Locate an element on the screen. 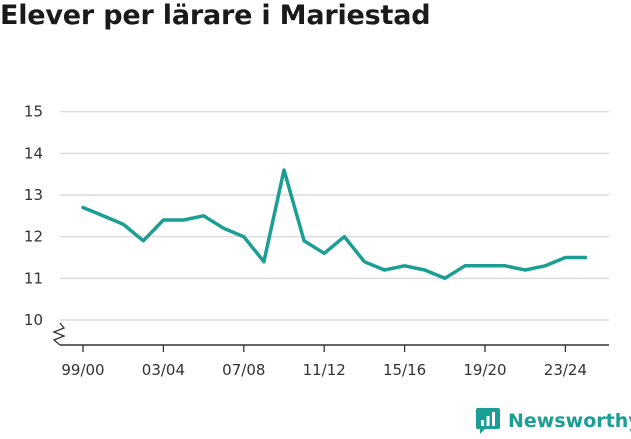 This screenshot has height=439, width=631. axis-break-icon is located at coordinates (59, 334).